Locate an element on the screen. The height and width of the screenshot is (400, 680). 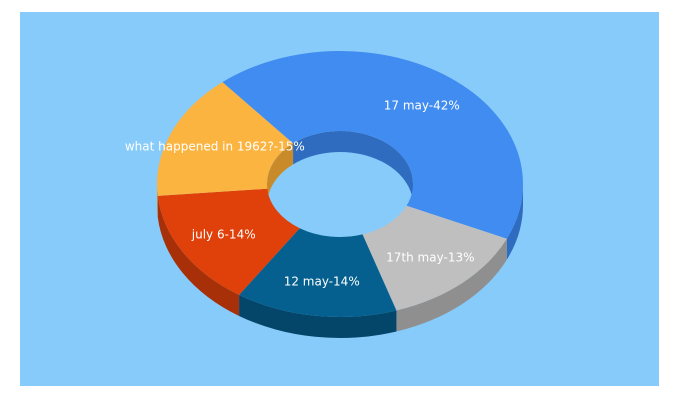
slice-inner-wall-17-may is located at coordinates (353, 168).